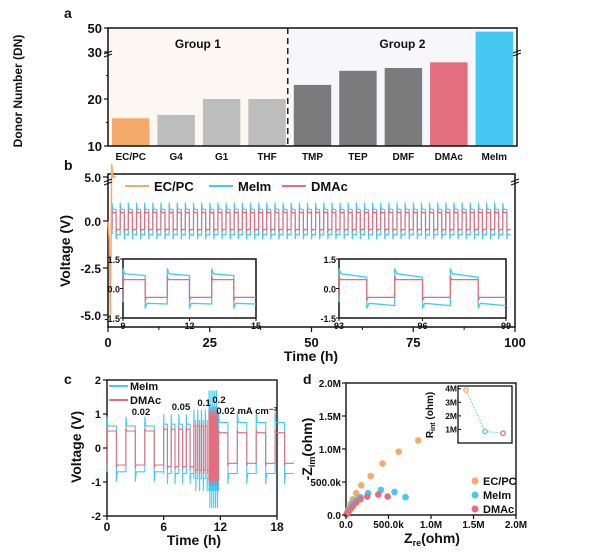 This screenshot has width=600, height=553. What do you see at coordinates (210, 342) in the screenshot?
I see `x-tick-label: 25` at bounding box center [210, 342].